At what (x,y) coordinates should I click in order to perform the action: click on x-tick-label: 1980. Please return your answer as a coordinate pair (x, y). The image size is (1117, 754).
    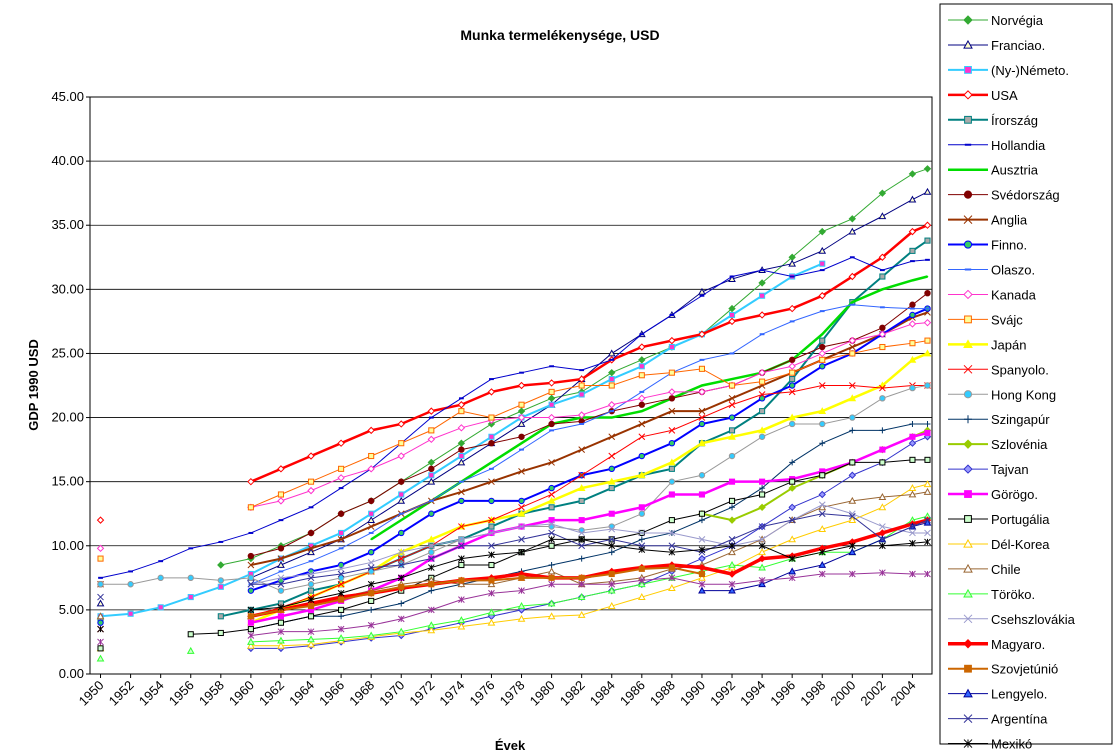
    Looking at the image, I should click on (542, 693).